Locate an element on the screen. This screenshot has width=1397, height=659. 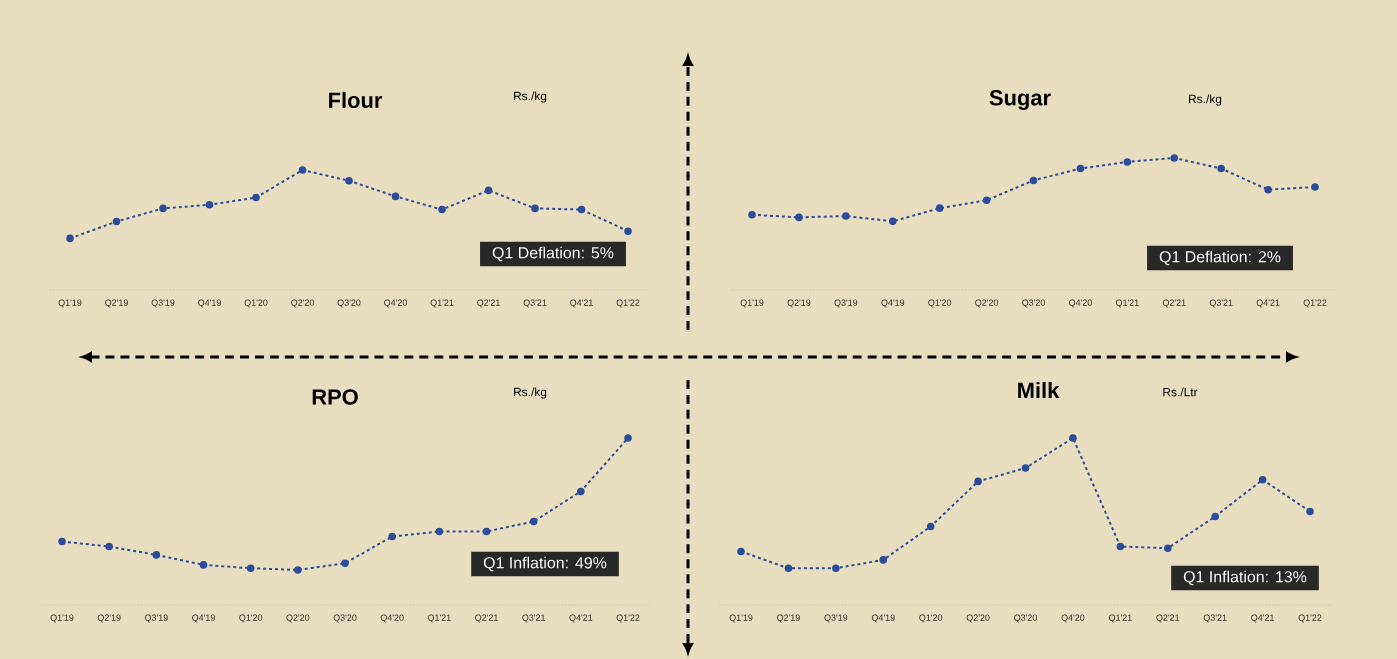
chart-title: RPO is located at coordinates (335, 397).